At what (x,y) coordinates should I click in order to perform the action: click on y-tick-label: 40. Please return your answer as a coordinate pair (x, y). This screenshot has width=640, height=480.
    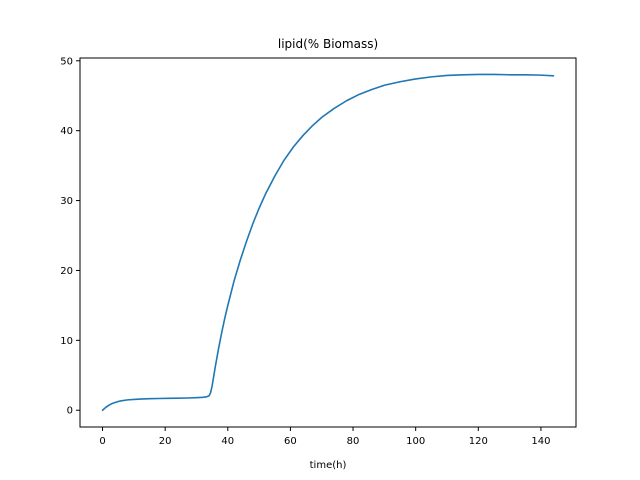
    Looking at the image, I should click on (66, 131).